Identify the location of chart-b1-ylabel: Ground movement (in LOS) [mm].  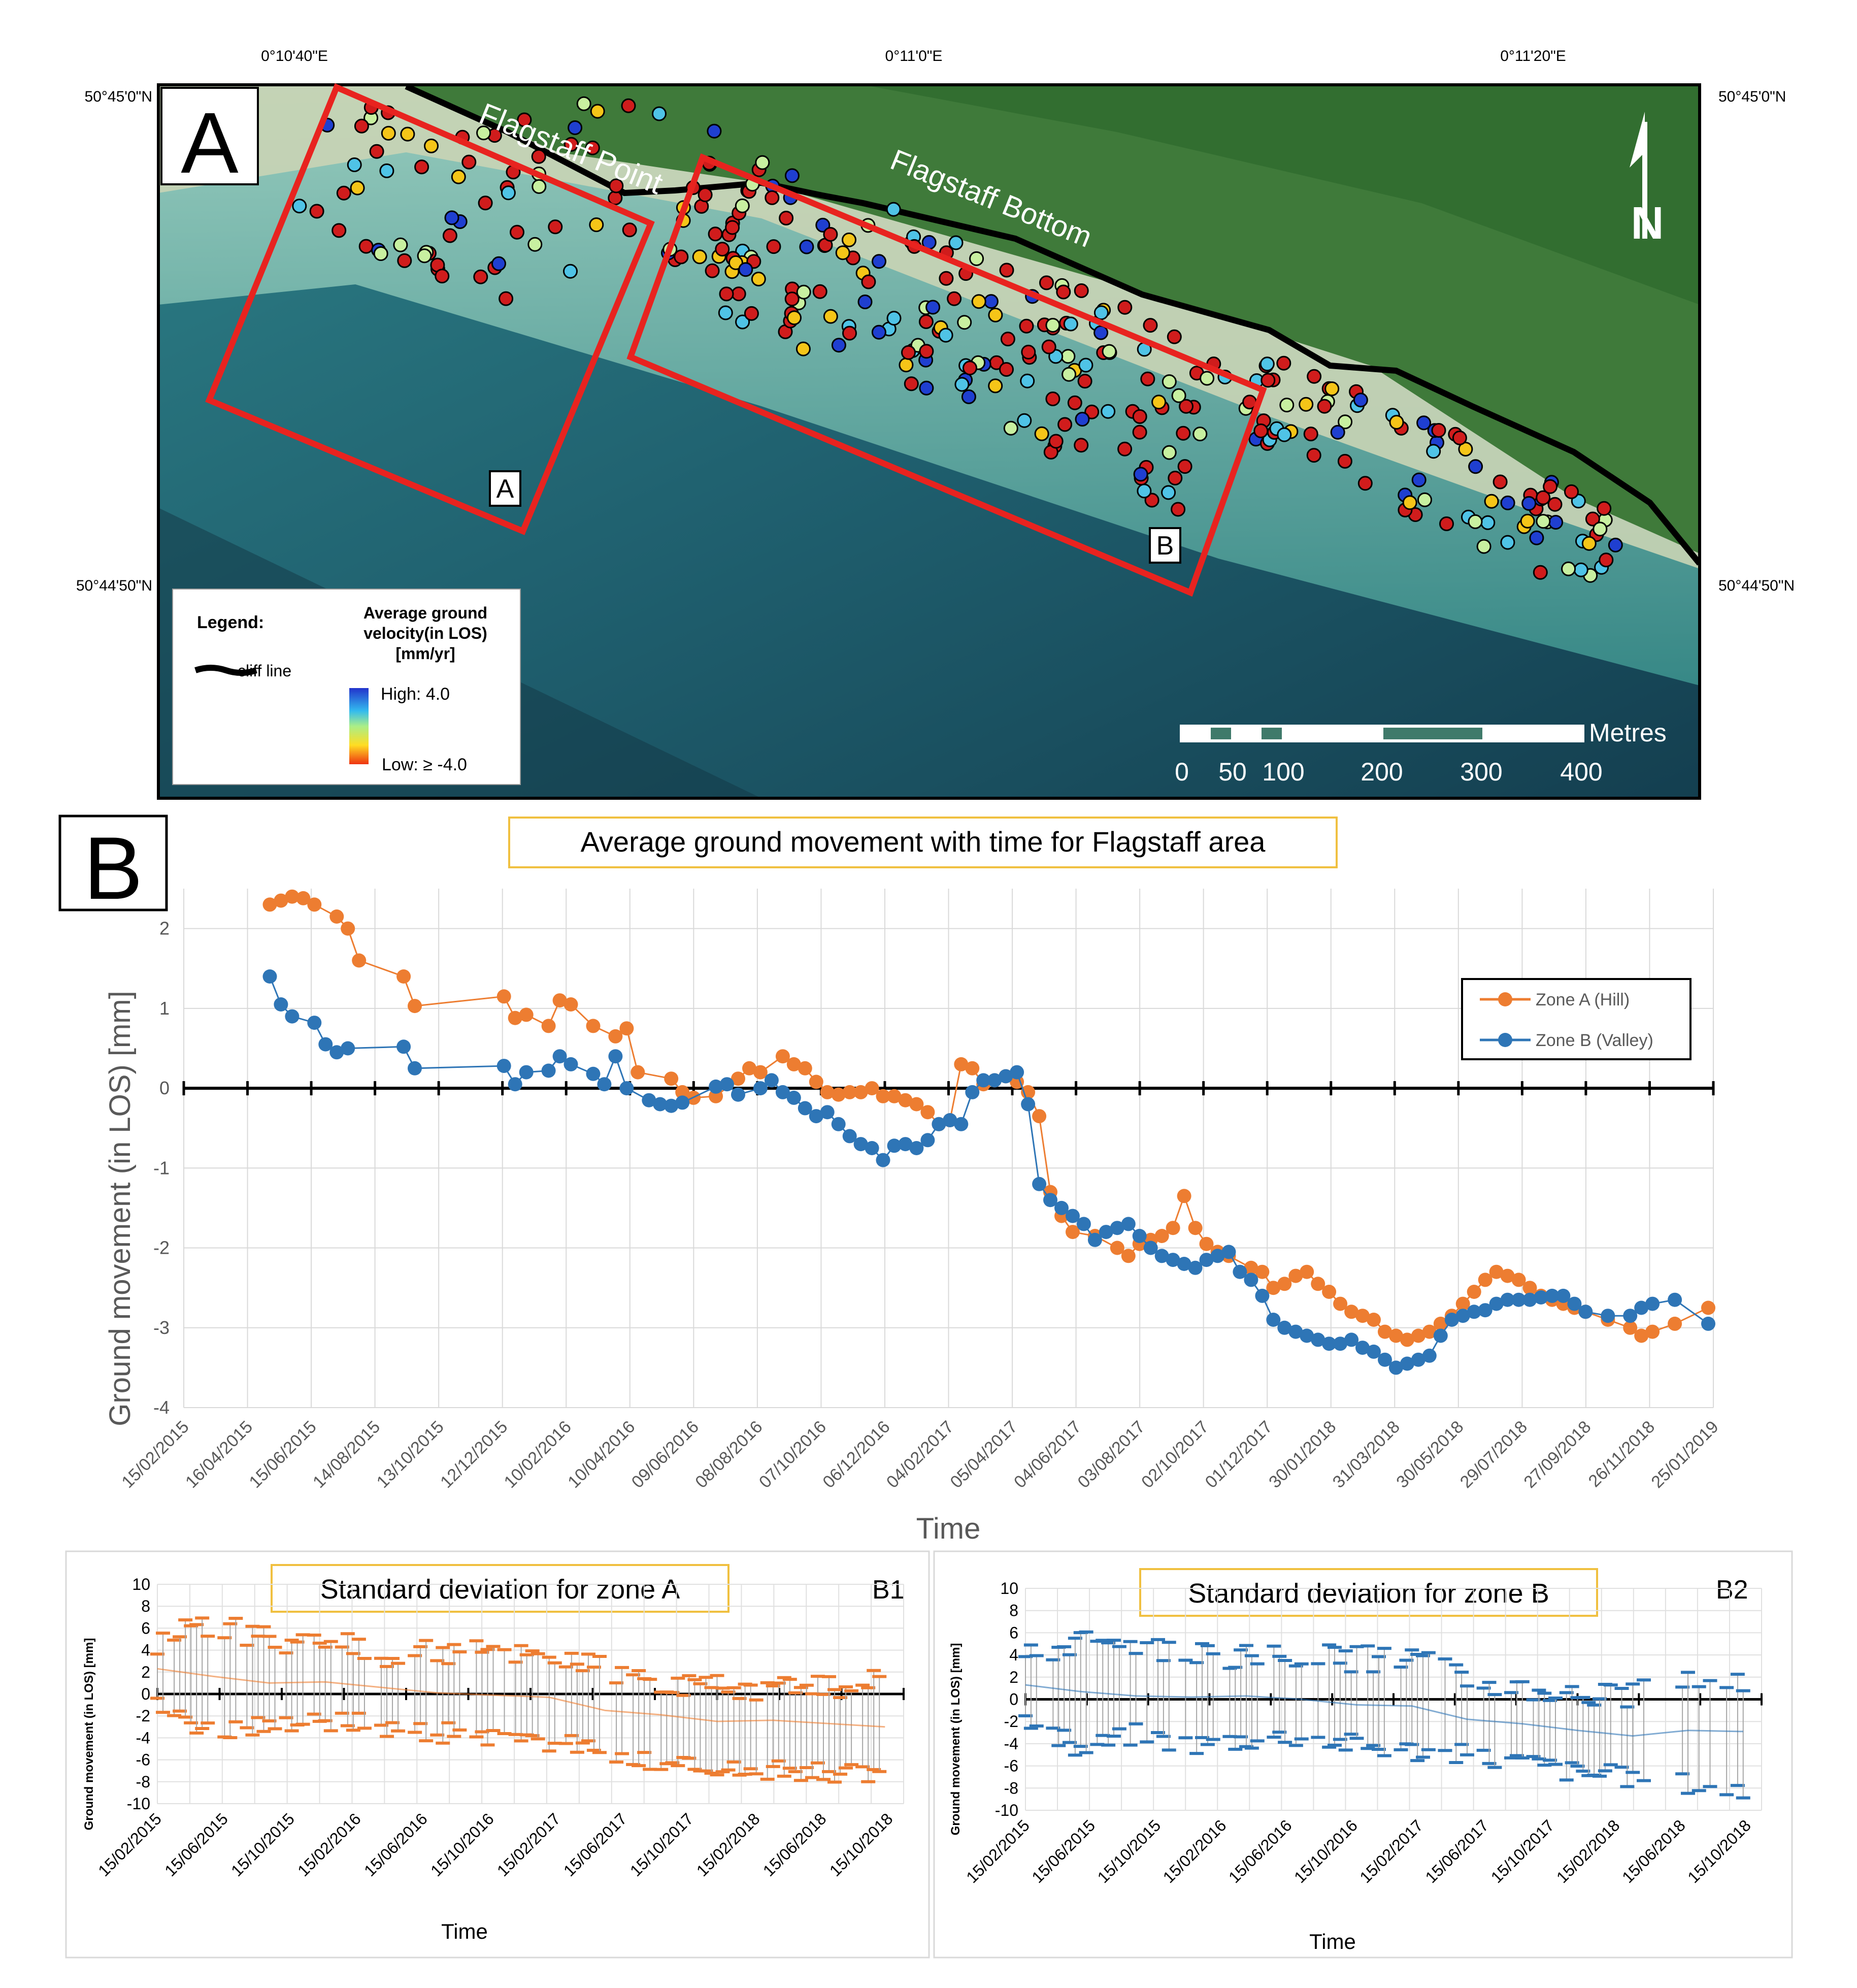
(89, 1734).